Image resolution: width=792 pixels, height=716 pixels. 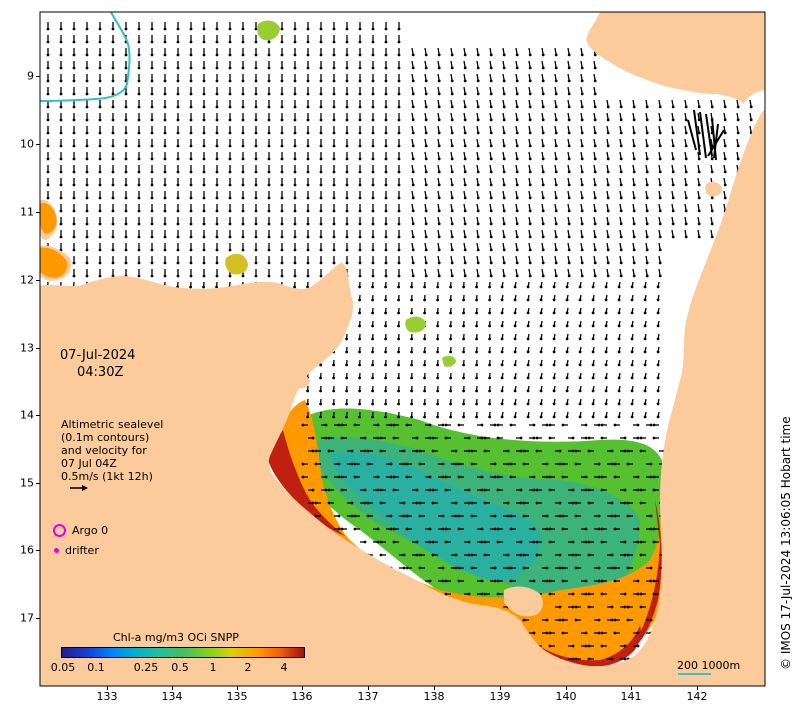 What do you see at coordinates (27, 483) in the screenshot?
I see `lat-label: 15` at bounding box center [27, 483].